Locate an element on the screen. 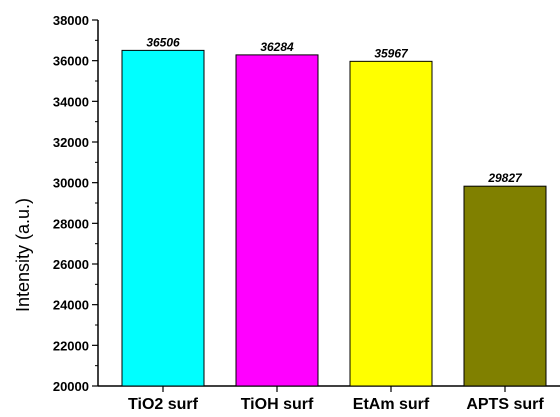  x-tick-label: EtAm surf is located at coordinates (391, 404).